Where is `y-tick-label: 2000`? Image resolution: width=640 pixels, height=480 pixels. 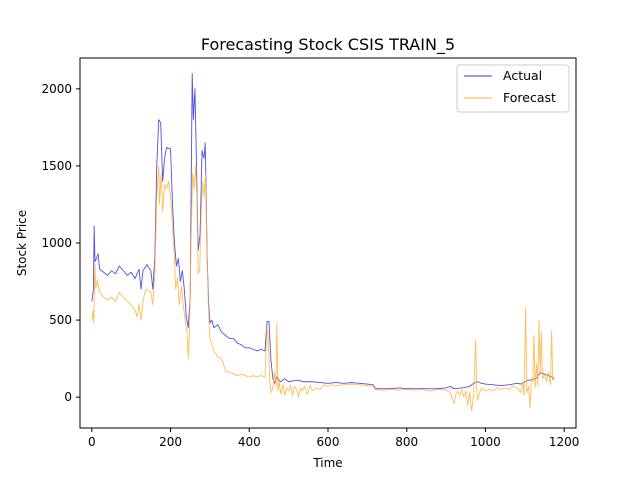 y-tick-label: 2000 is located at coordinates (56, 89).